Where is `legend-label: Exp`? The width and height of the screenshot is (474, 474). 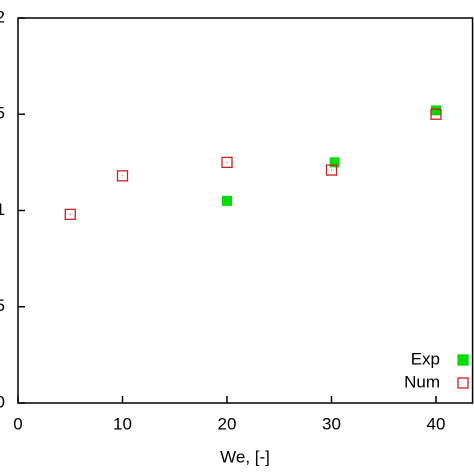
legend-label: Exp is located at coordinates (425, 358).